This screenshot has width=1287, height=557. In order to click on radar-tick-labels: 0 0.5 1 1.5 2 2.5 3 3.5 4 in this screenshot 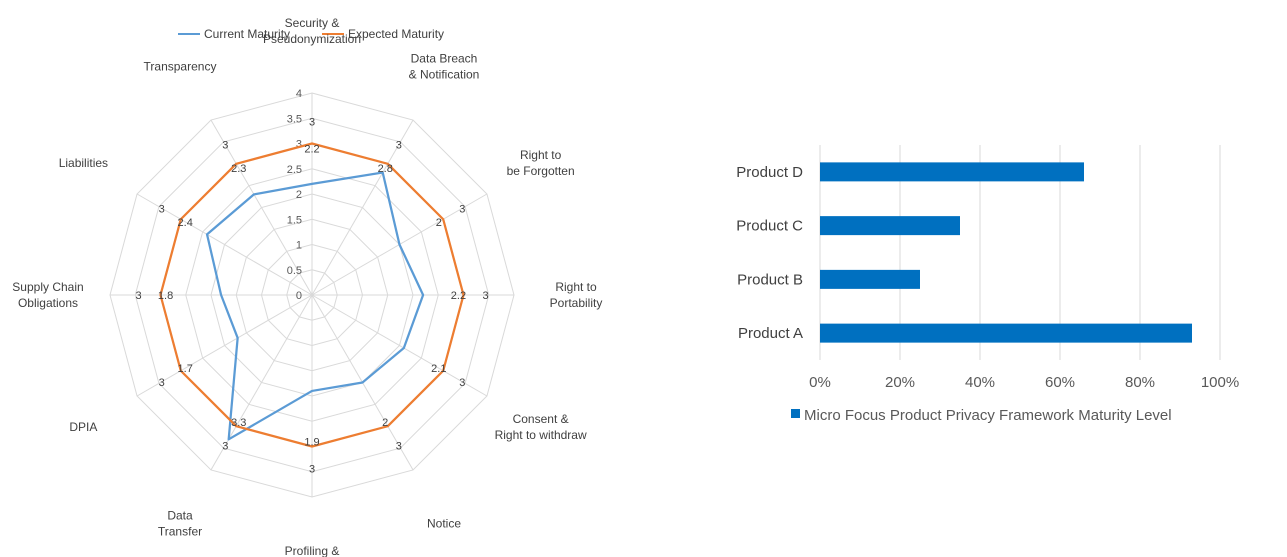, I will do `click(294, 195)`.